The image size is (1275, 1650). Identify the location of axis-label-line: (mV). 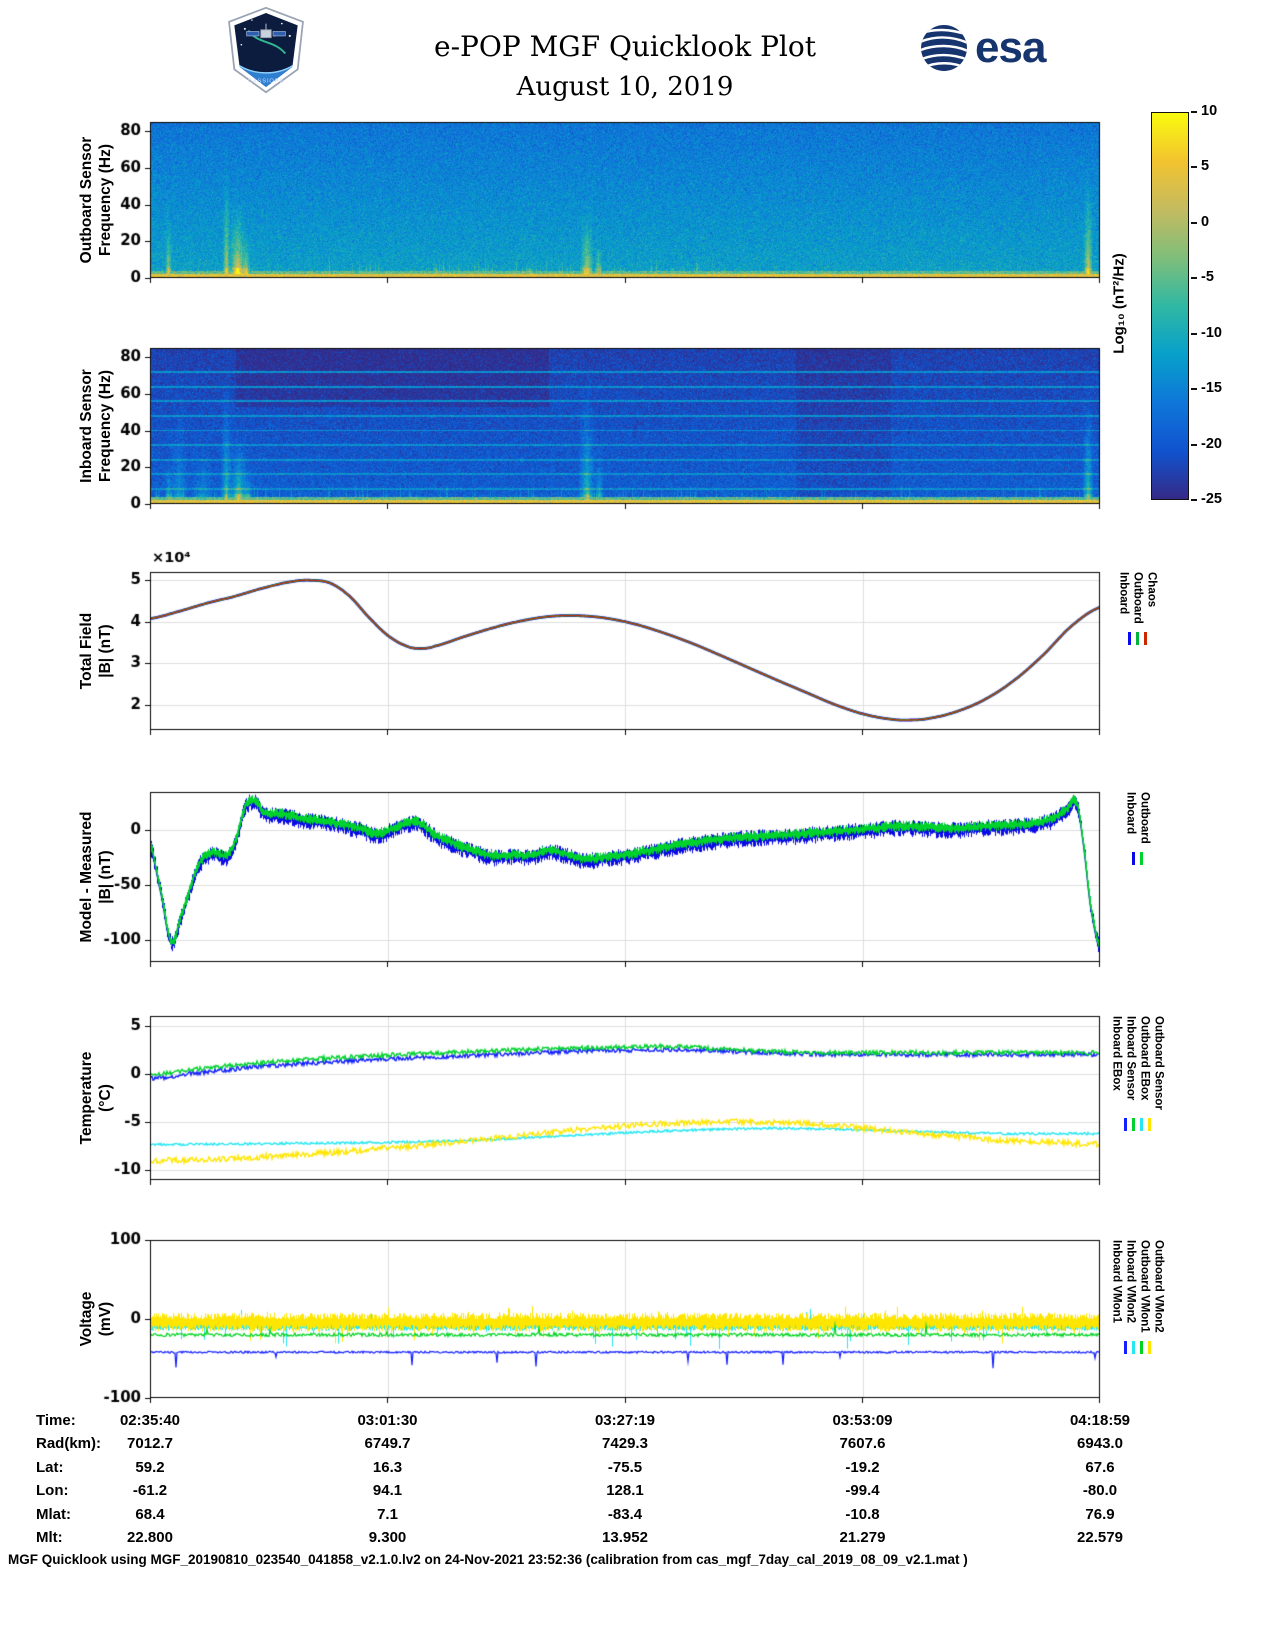
(105, 1319).